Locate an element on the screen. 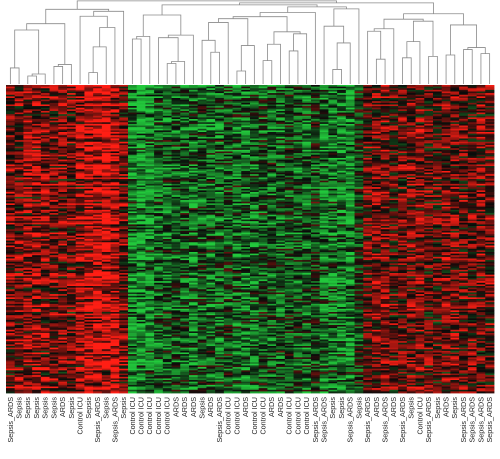 This screenshot has width=500, height=459. dendrogram-branch is located at coordinates (433, 19).